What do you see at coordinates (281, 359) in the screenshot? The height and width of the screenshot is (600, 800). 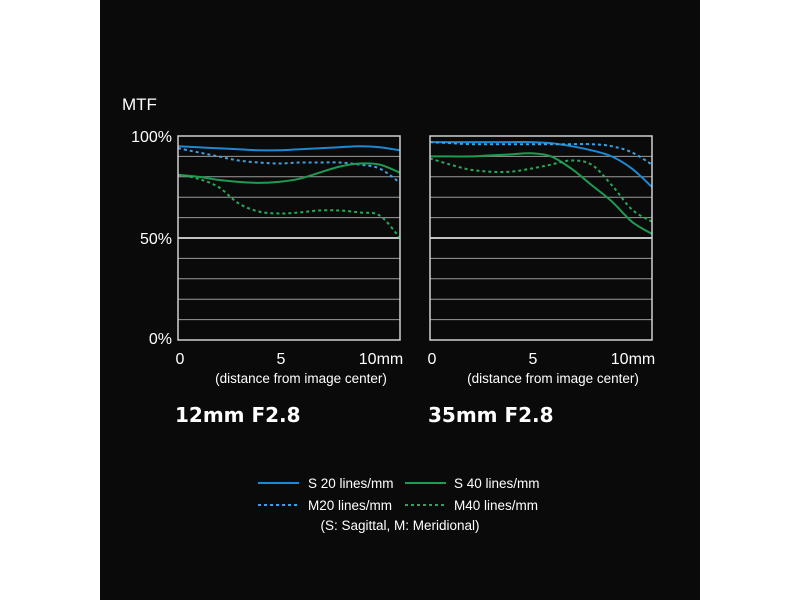 I see `x-tick-5-left: 5` at bounding box center [281, 359].